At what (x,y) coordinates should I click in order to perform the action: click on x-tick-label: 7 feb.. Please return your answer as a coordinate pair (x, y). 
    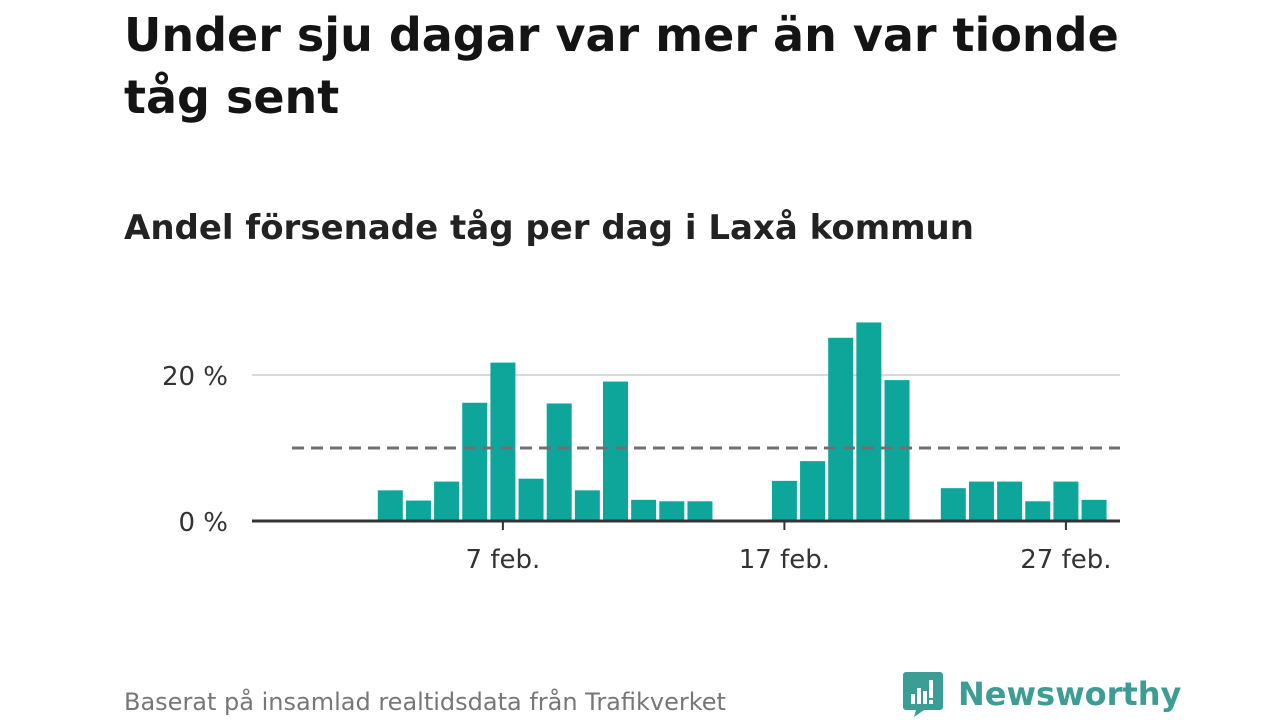
    Looking at the image, I should click on (503, 560).